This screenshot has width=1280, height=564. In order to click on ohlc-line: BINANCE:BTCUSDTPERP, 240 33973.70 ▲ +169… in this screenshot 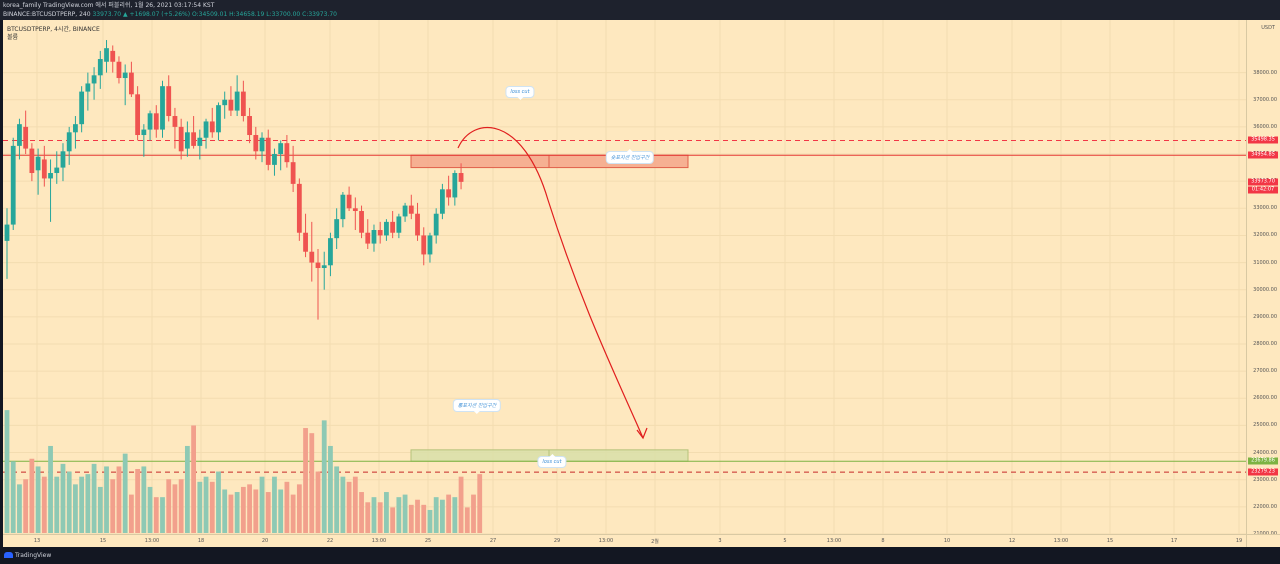, I will do `click(170, 15)`.